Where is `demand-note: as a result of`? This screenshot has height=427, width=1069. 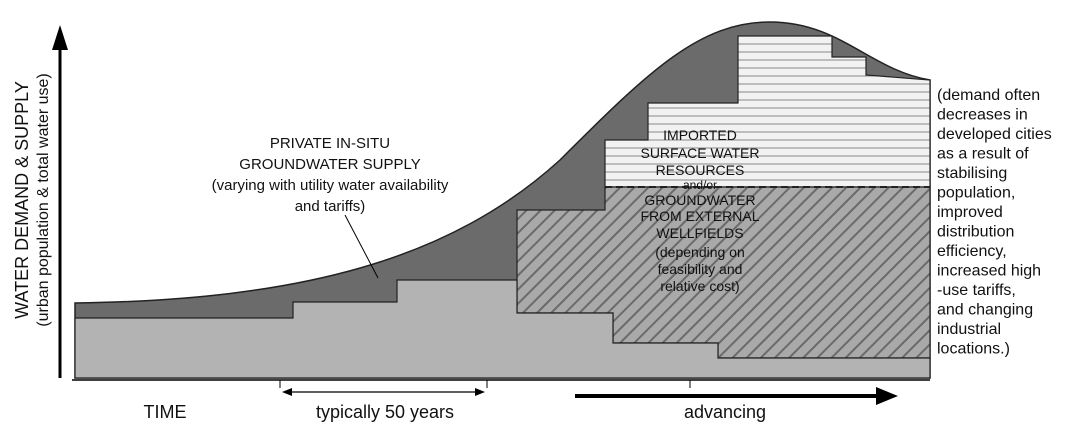
demand-note: as a result of is located at coordinates (983, 154).